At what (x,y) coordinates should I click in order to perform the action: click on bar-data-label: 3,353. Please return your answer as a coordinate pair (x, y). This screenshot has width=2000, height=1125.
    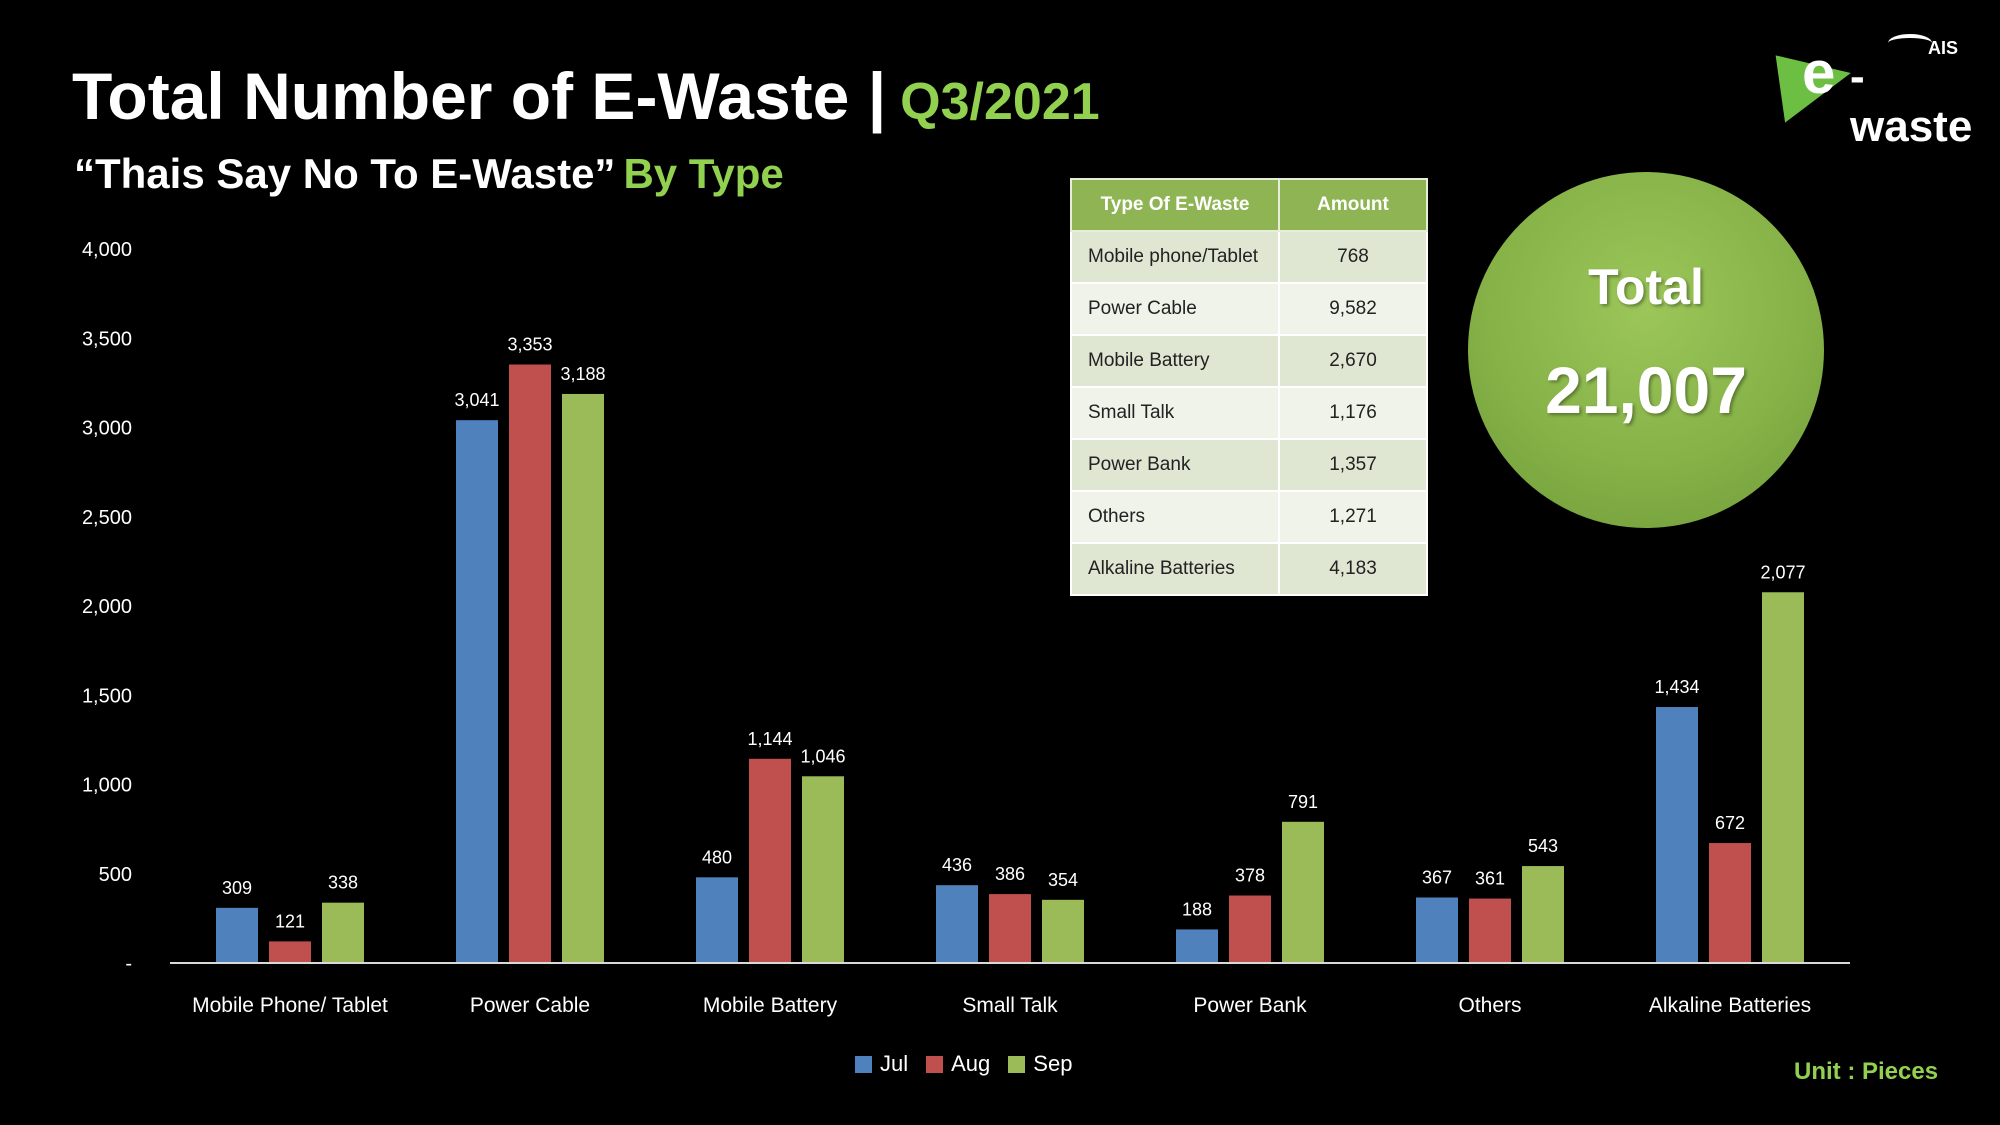
    Looking at the image, I should click on (529, 344).